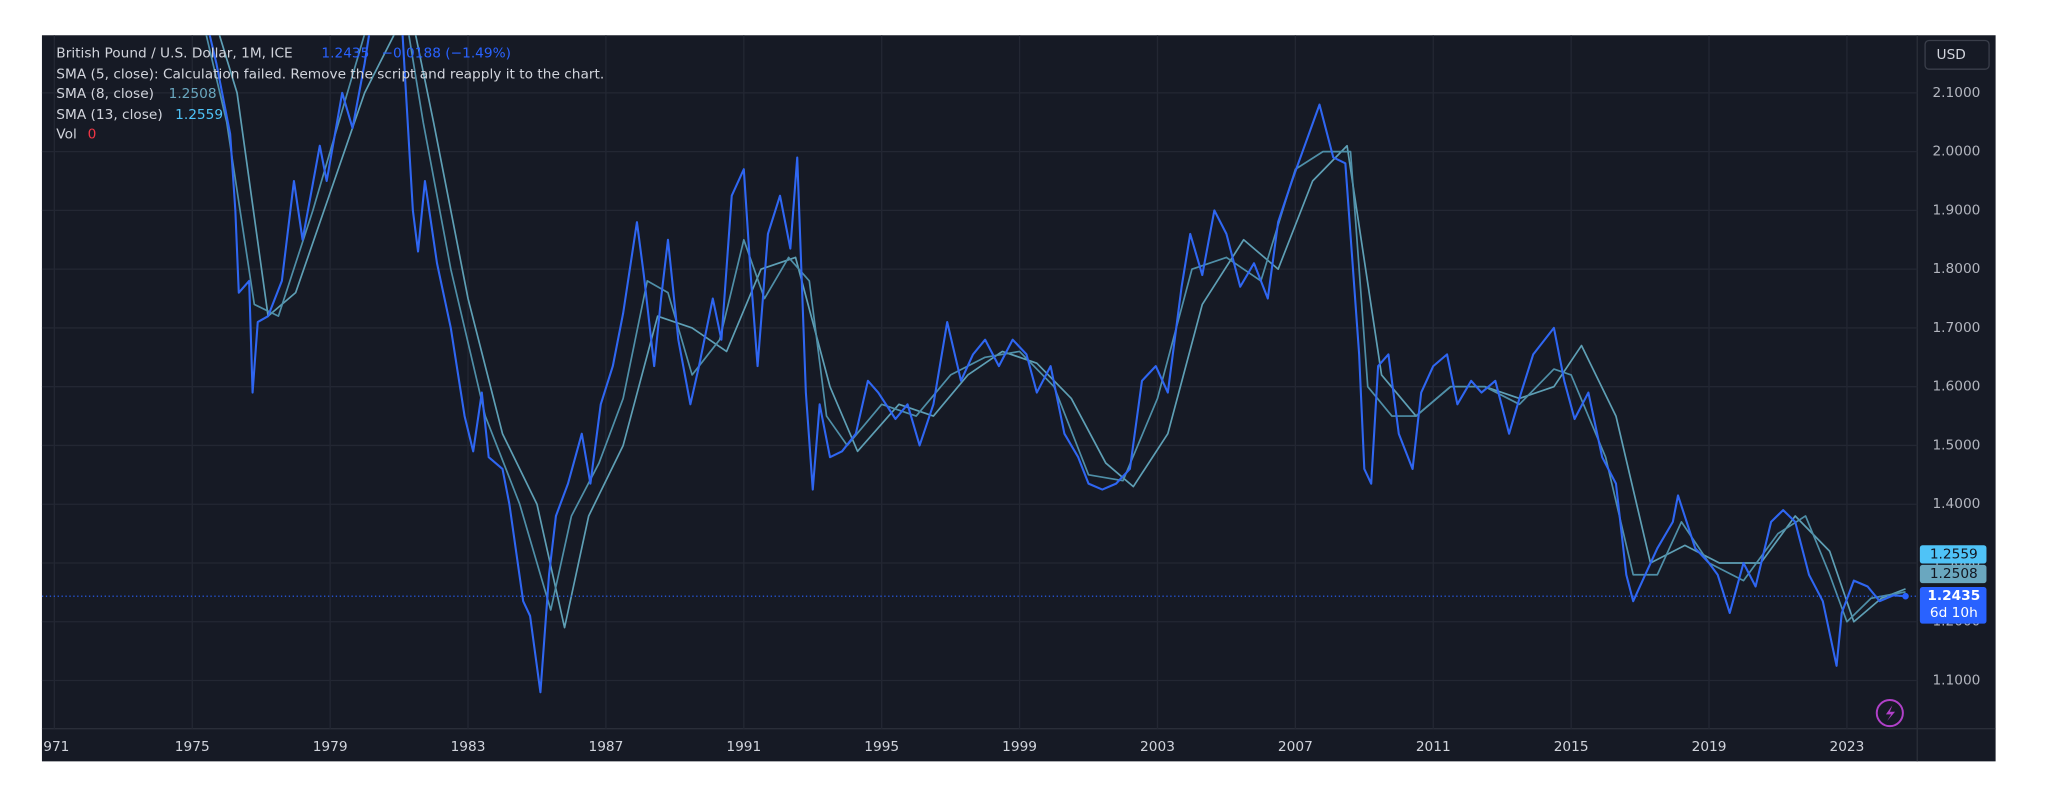 Image resolution: width=2048 pixels, height=794 pixels. I want to click on legend-value: 1.2559, so click(199, 115).